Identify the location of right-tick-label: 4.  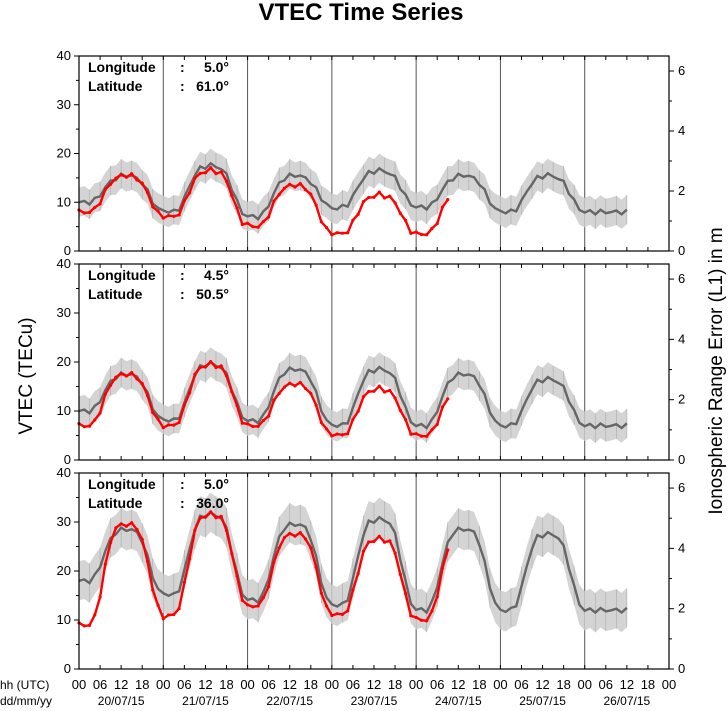
(681, 130).